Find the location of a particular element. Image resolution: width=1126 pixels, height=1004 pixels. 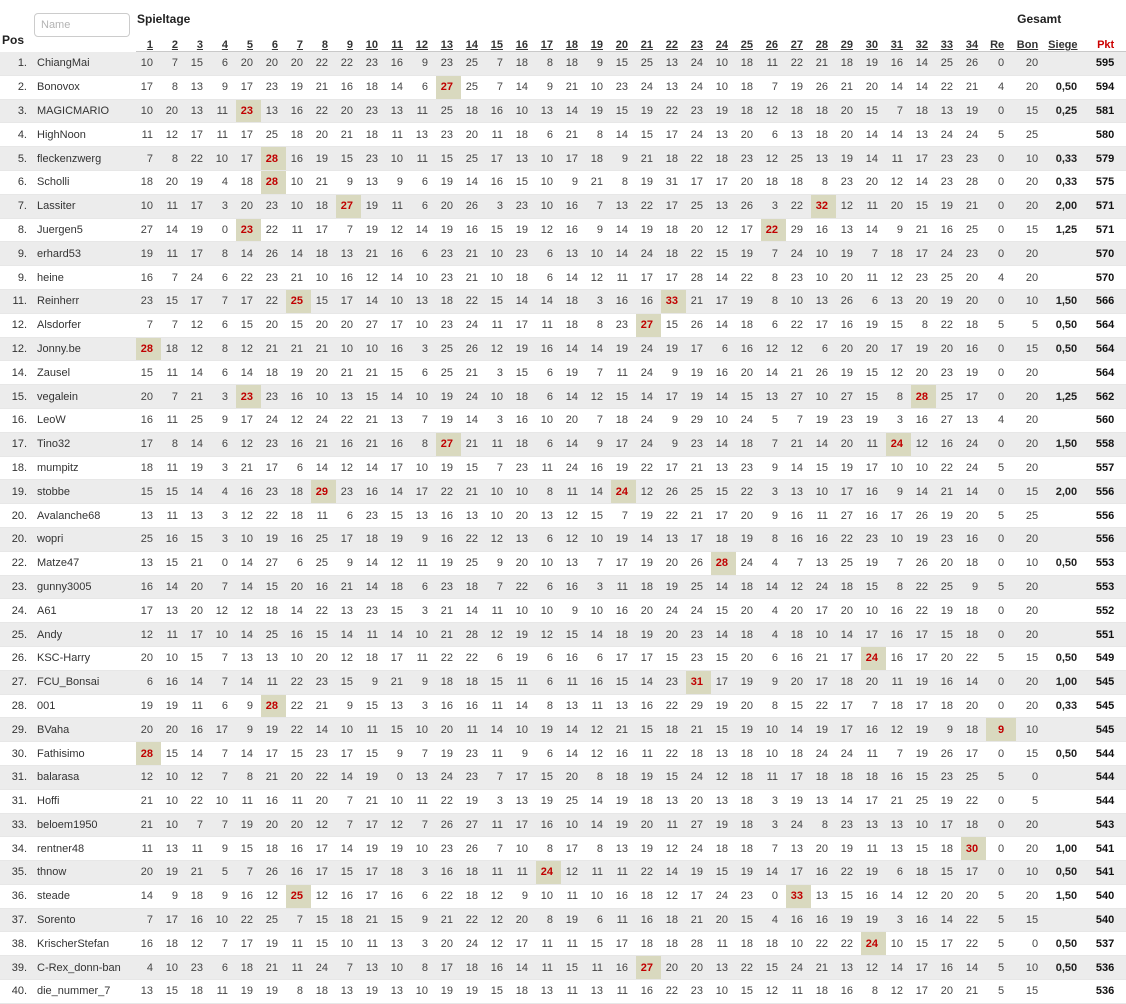

day-column-header: 28 is located at coordinates (823, 40).